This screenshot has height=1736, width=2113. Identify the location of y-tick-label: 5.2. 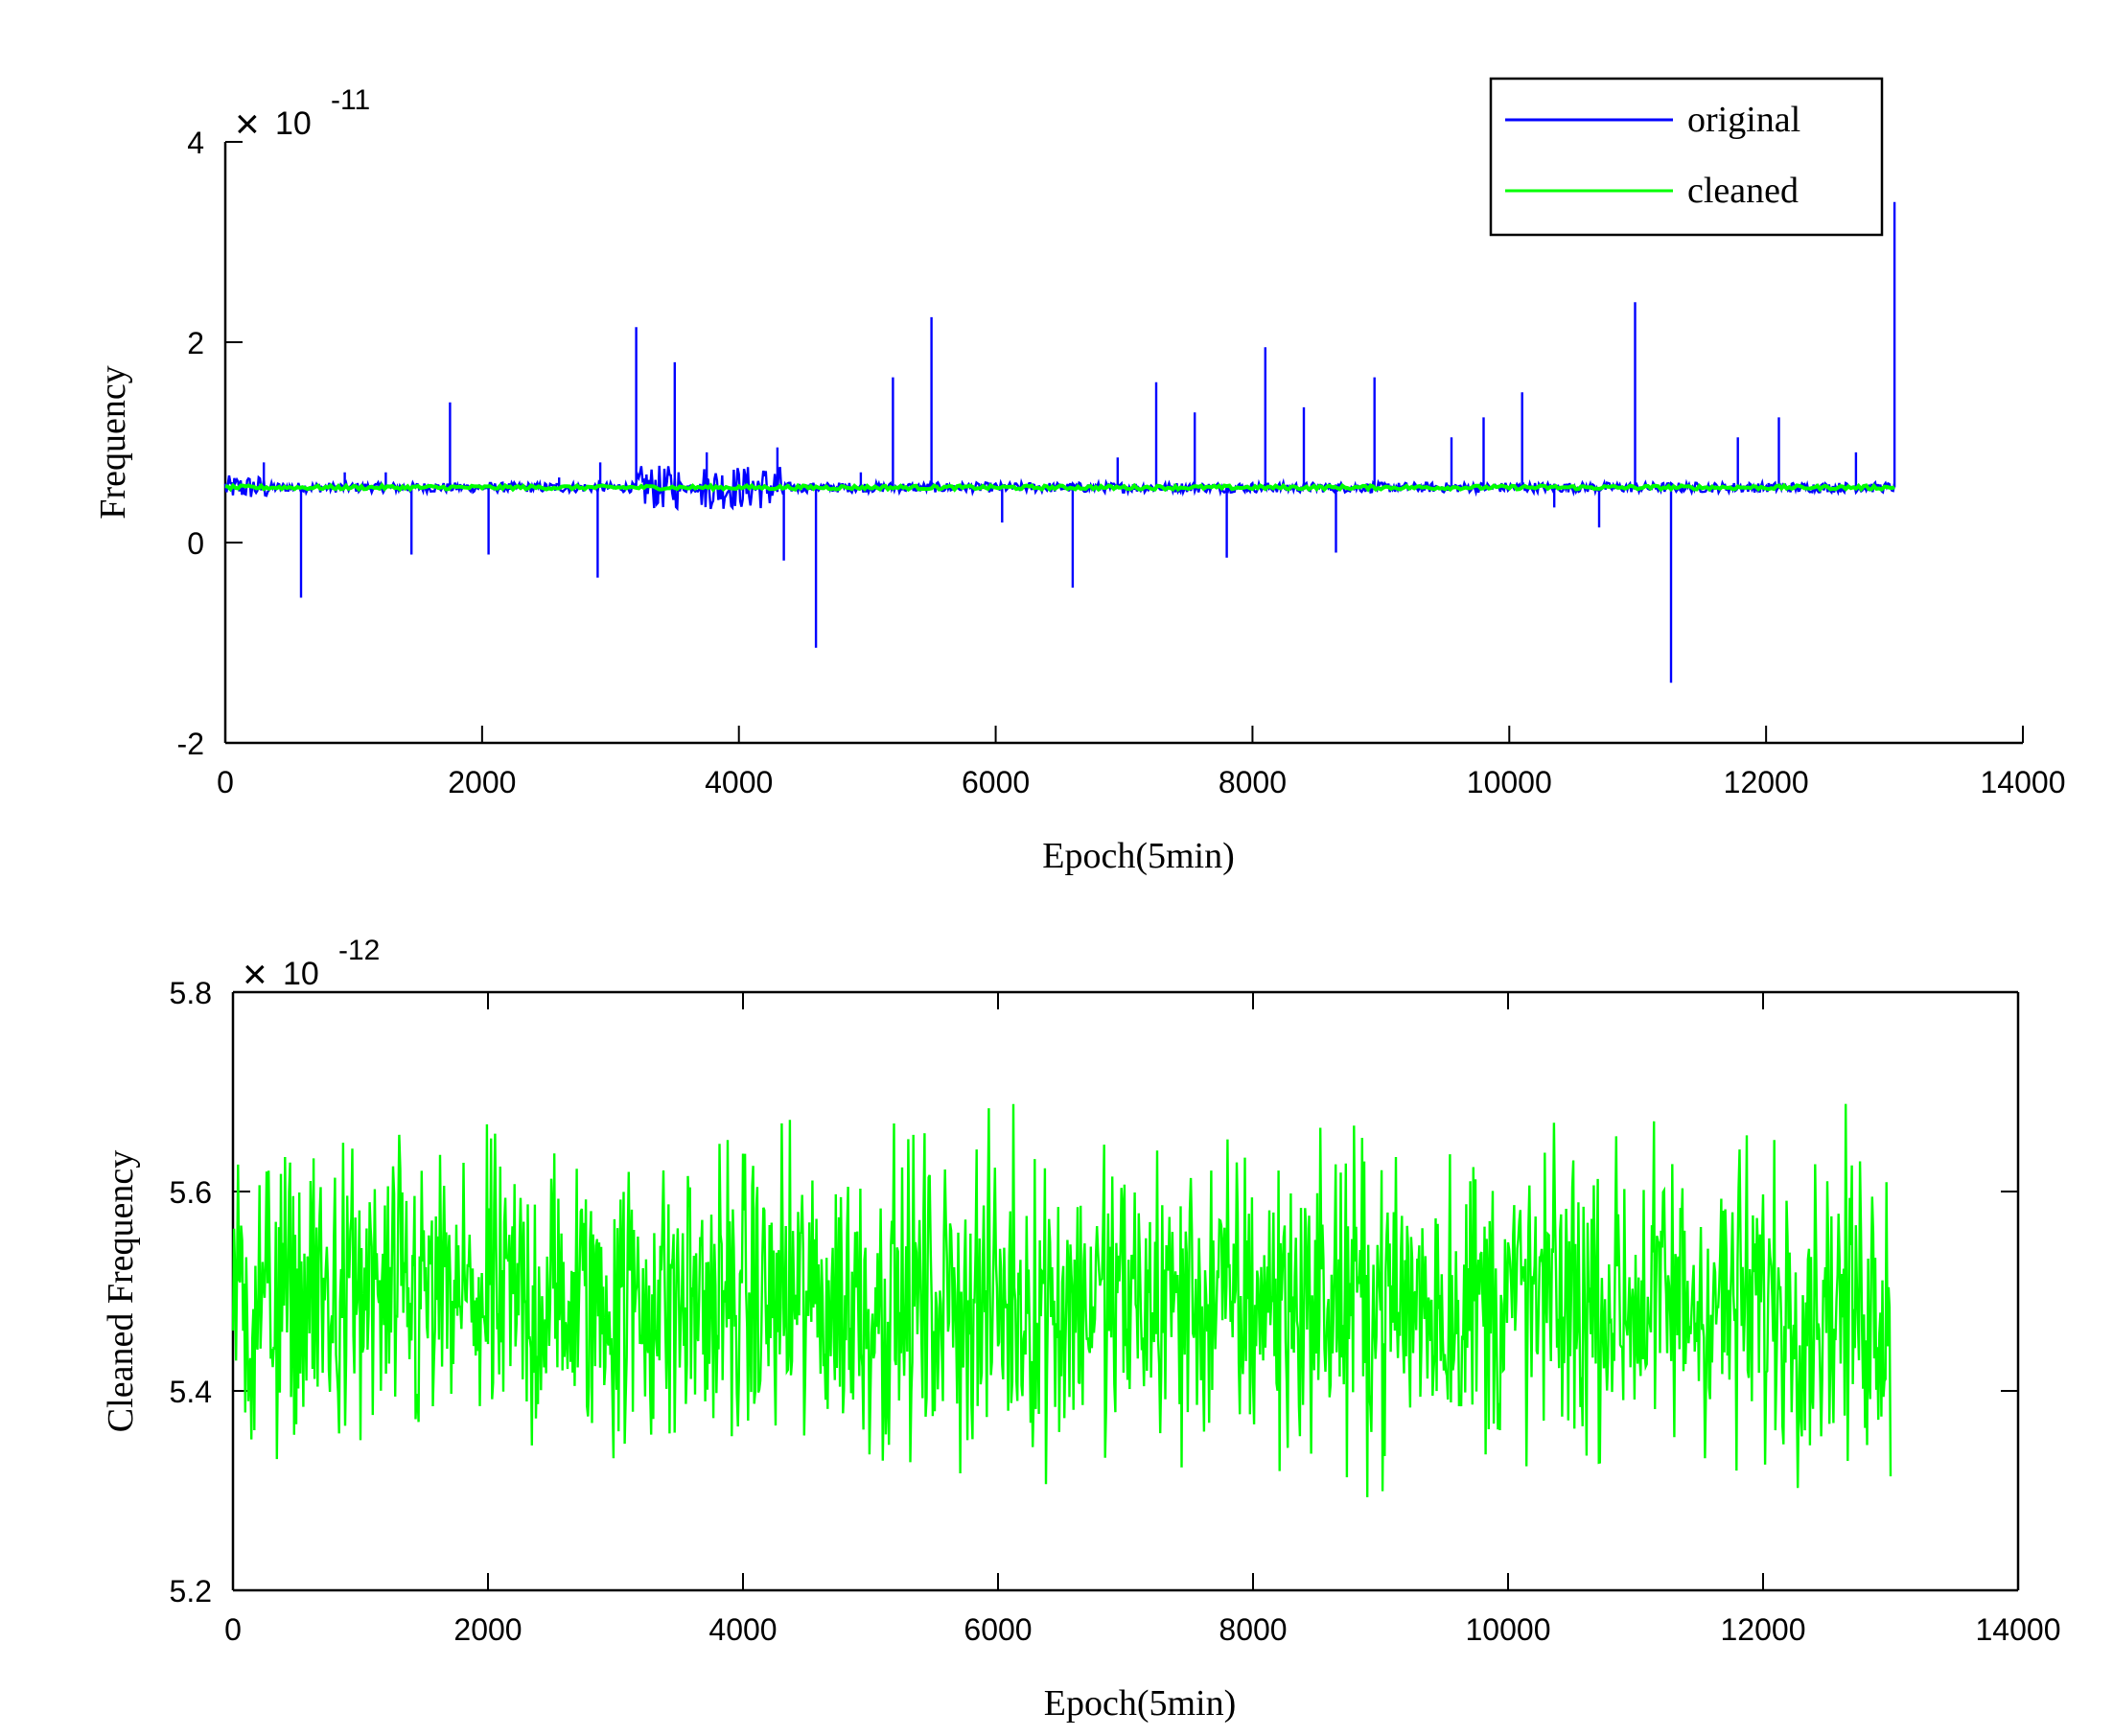
(191, 1591).